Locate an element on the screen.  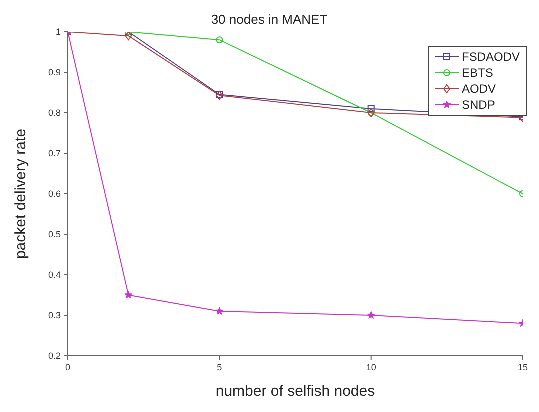
legend-label: AODV is located at coordinates (479, 89).